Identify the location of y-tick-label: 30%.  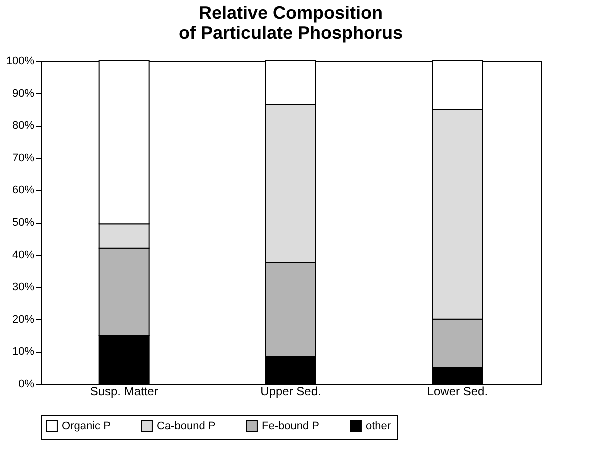
(23, 288).